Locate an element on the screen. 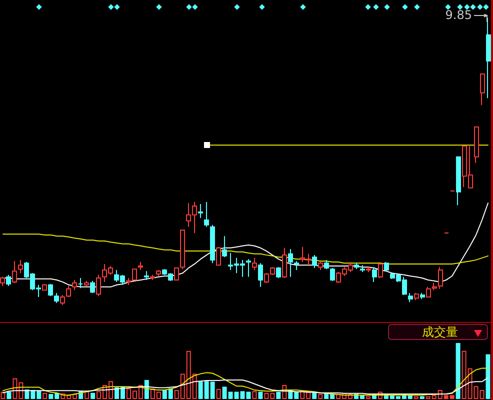  chart-title: 成交量 is located at coordinates (440, 332).